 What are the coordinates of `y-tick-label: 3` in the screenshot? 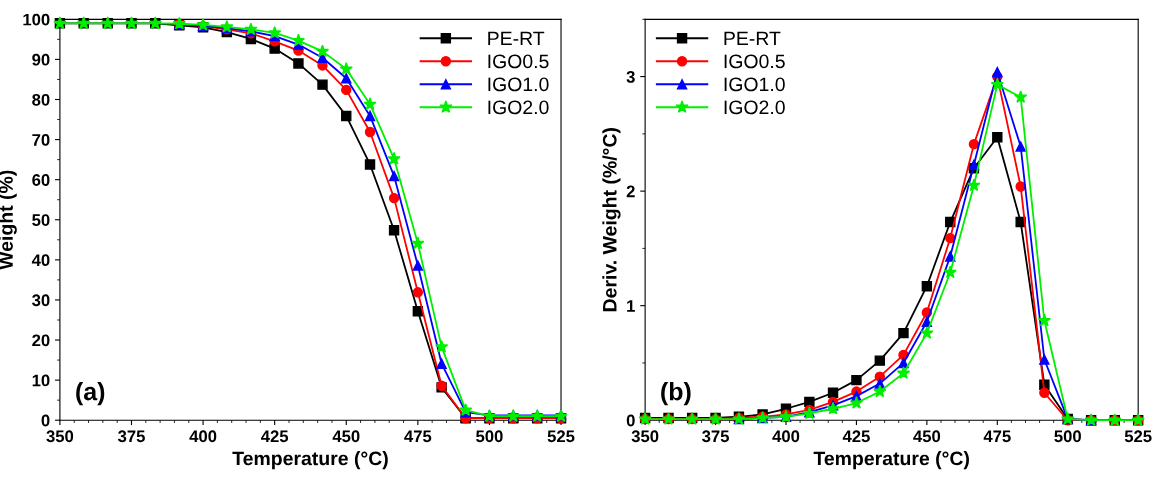 It's located at (630, 76).